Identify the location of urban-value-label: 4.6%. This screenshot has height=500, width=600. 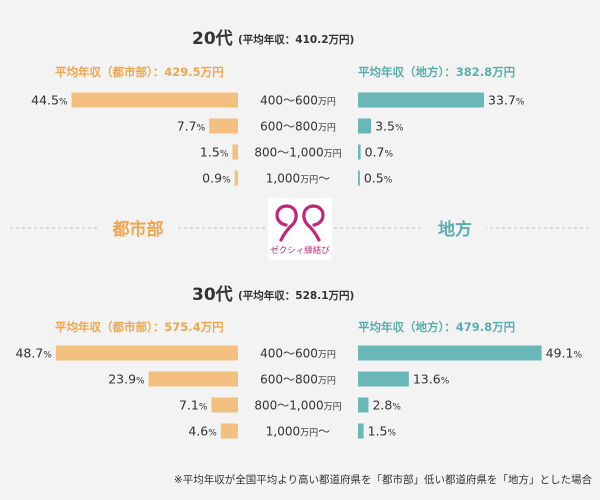
(202, 431).